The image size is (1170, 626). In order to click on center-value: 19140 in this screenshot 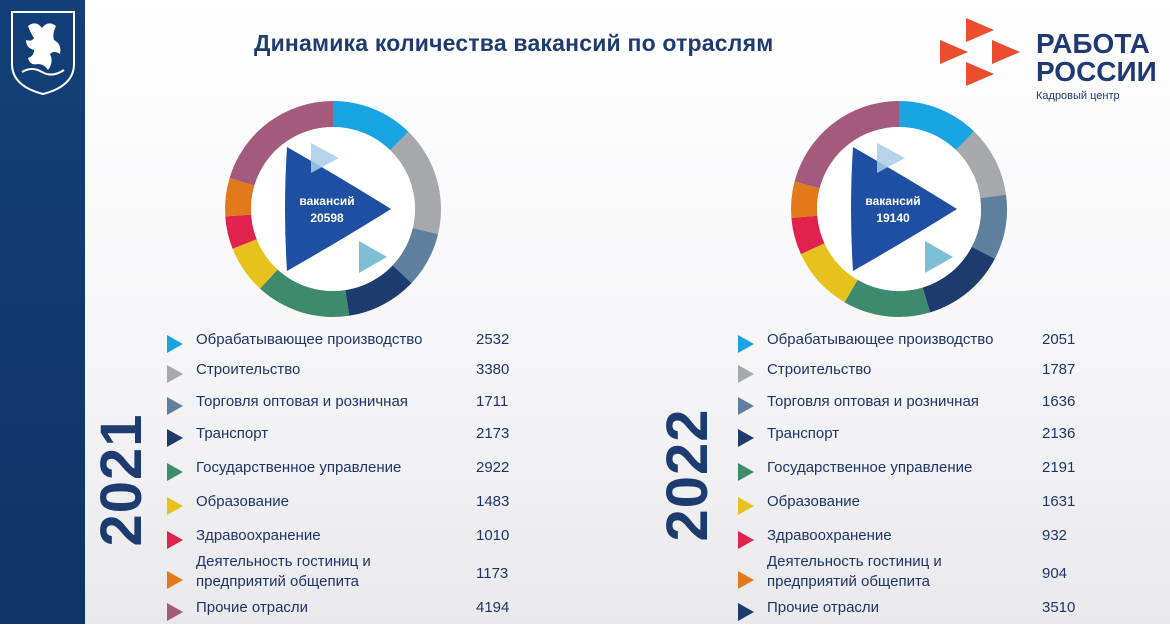, I will do `click(893, 218)`.